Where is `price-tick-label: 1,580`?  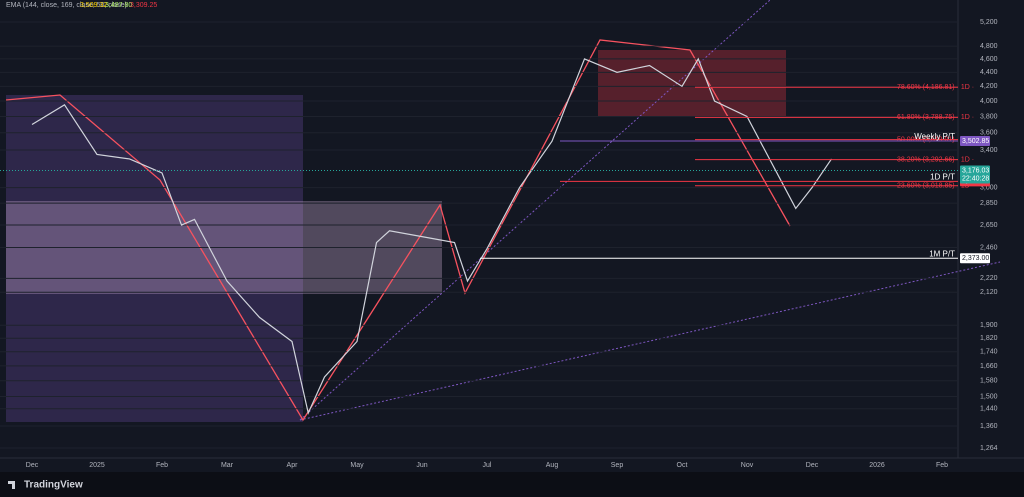
price-tick-label: 1,580 is located at coordinates (989, 381).